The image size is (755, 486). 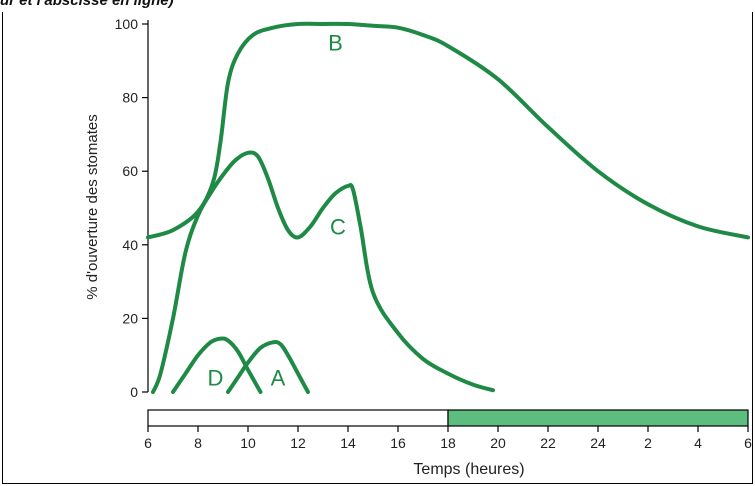 What do you see at coordinates (130, 98) in the screenshot?
I see `y-tick-label: 80` at bounding box center [130, 98].